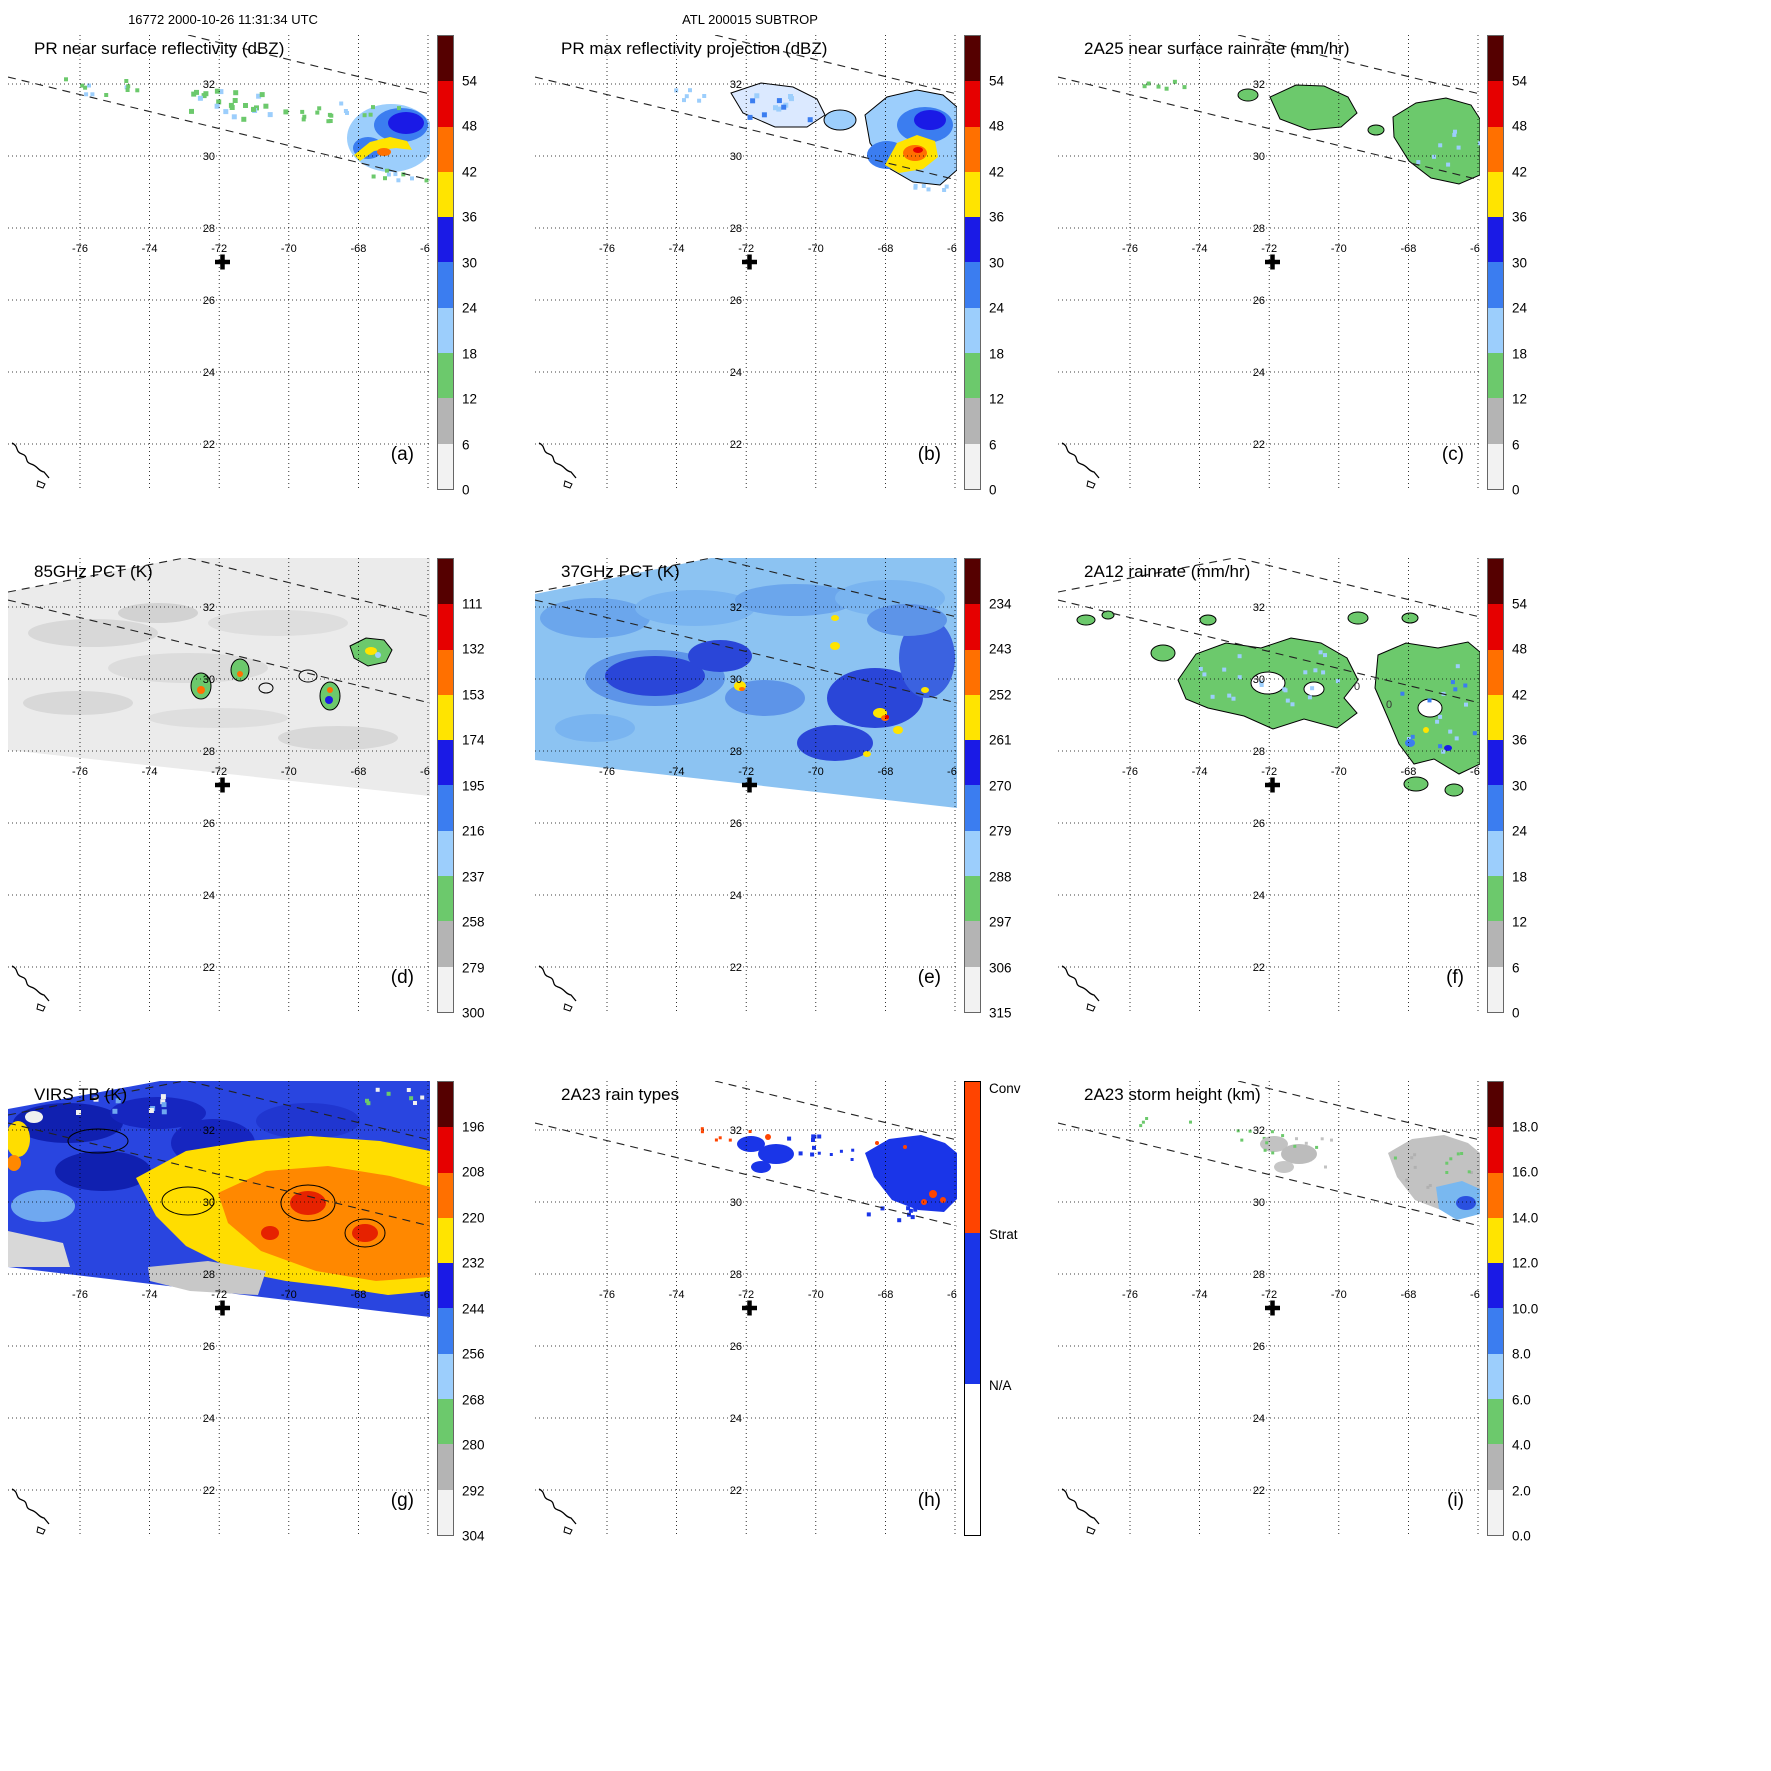  Describe the element at coordinates (997, 308) in the screenshot. I see `colorbar-tick-label: 24` at that location.